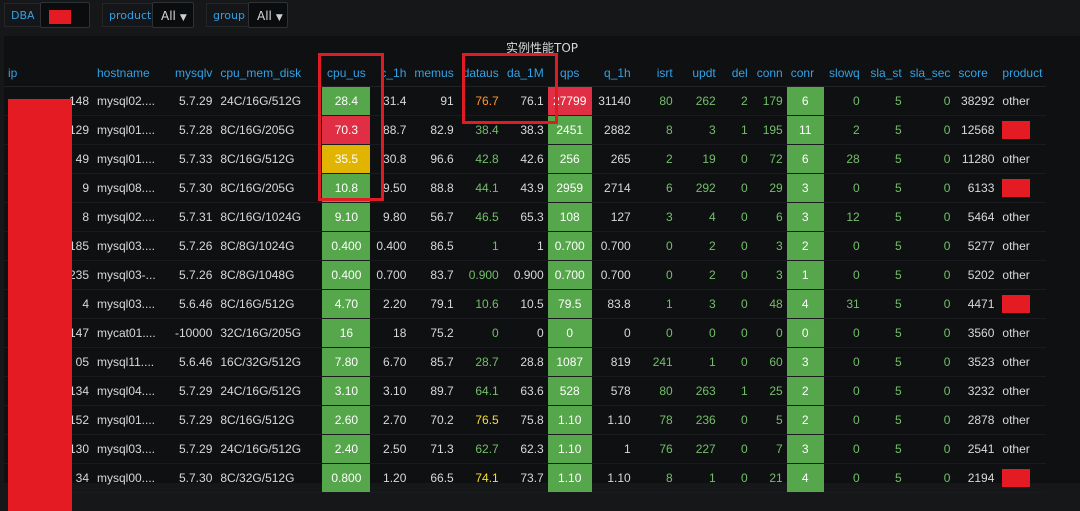 The image size is (1080, 511). Describe the element at coordinates (525, 304) in the screenshot. I see `cell-da-1M: 10.5` at that location.